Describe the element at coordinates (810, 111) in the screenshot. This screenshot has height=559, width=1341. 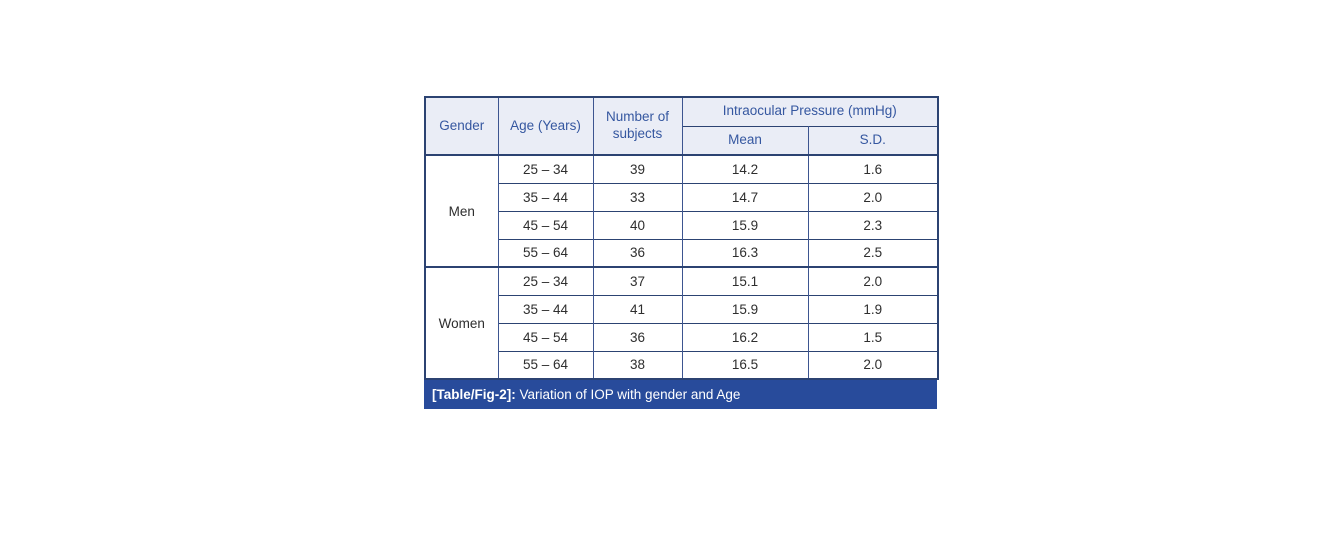
I see `col-header-iop: Intraocular Pressure (mmHg)` at that location.